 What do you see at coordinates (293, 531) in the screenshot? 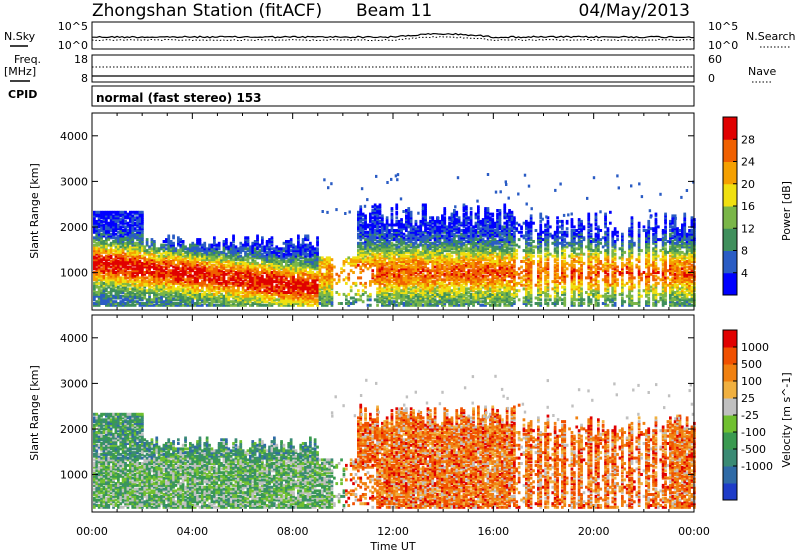
I see `x-tick-label: 08:00` at bounding box center [293, 531].